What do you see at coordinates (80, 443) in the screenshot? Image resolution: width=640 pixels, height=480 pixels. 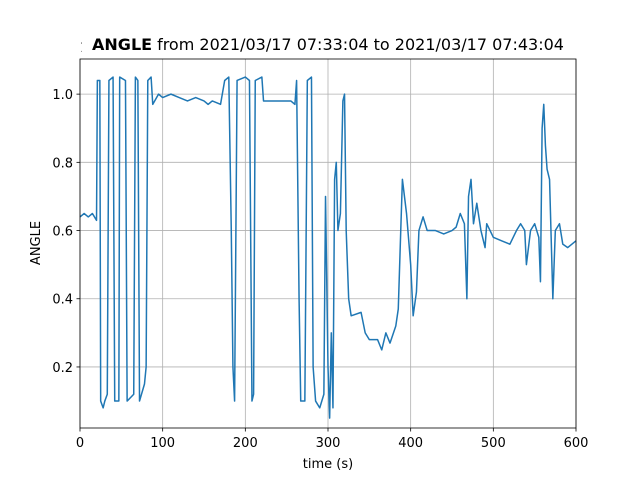 I see `x-tick-label: 0` at bounding box center [80, 443].